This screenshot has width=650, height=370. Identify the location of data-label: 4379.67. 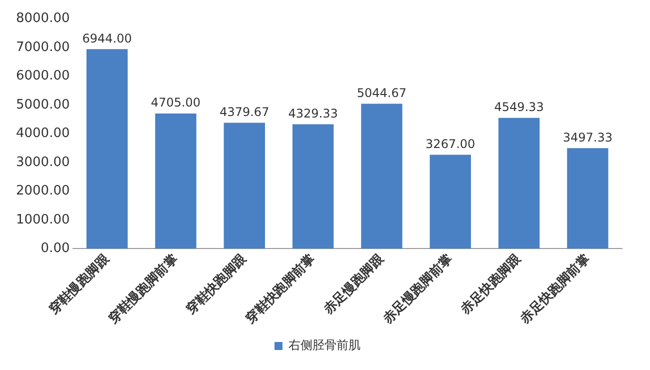
(245, 111).